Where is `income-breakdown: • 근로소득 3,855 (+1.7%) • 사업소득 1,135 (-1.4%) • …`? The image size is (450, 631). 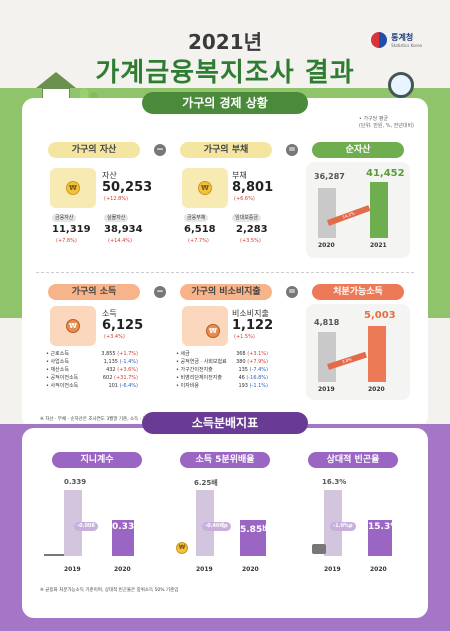
income-breakdown: • 근로소득 3,855 (+1.7%) • 사업소득 1,135 (-1.4%) • … is located at coordinates (92, 370).